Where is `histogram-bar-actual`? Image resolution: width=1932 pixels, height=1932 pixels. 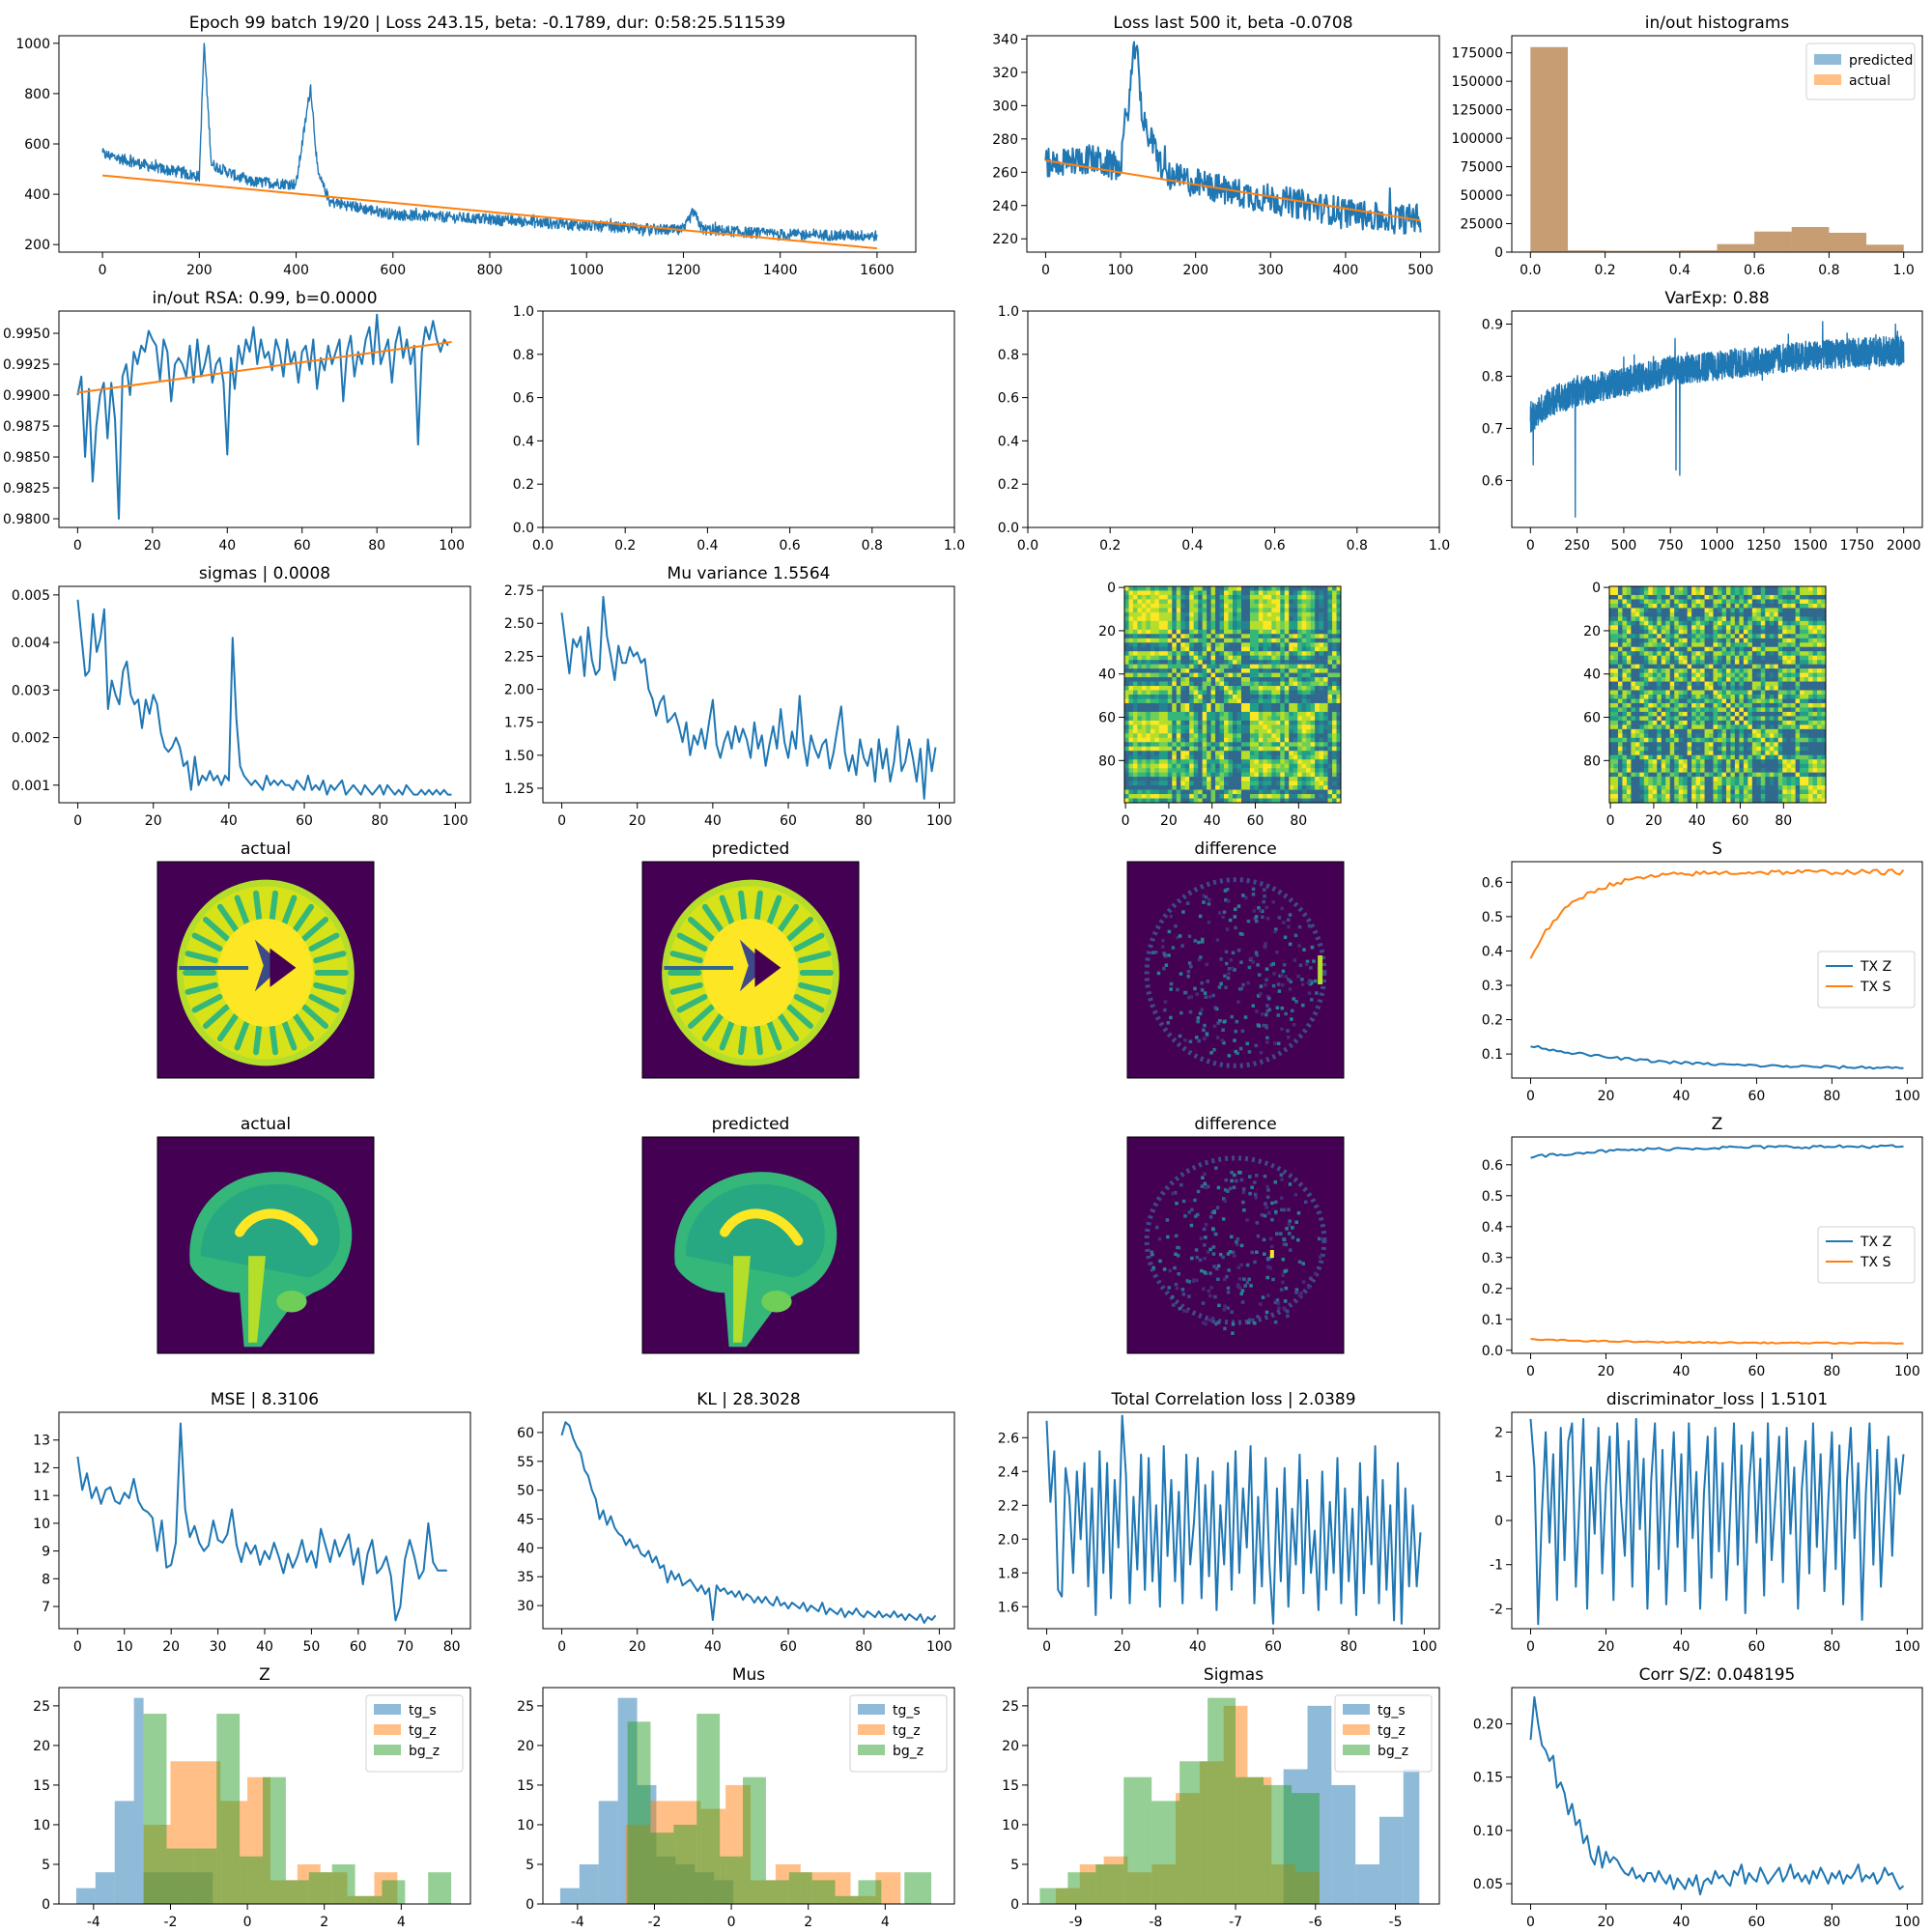 histogram-bar-actual is located at coordinates (1549, 149).